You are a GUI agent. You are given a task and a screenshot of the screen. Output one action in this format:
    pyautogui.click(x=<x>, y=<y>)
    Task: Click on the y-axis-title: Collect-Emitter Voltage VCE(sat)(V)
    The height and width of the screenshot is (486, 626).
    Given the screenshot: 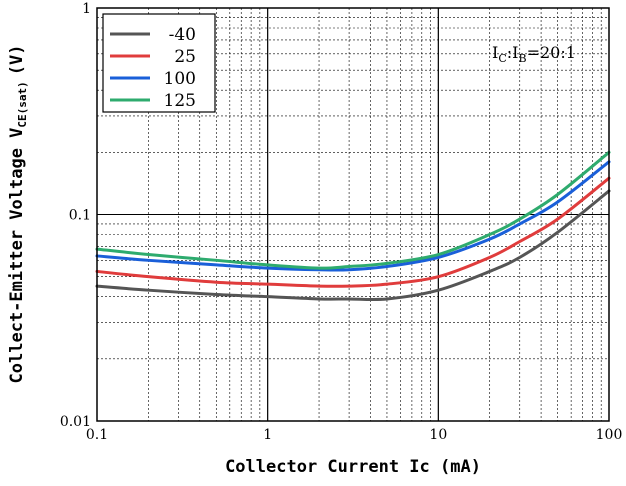 What is the action you would take?
    pyautogui.click(x=18, y=214)
    